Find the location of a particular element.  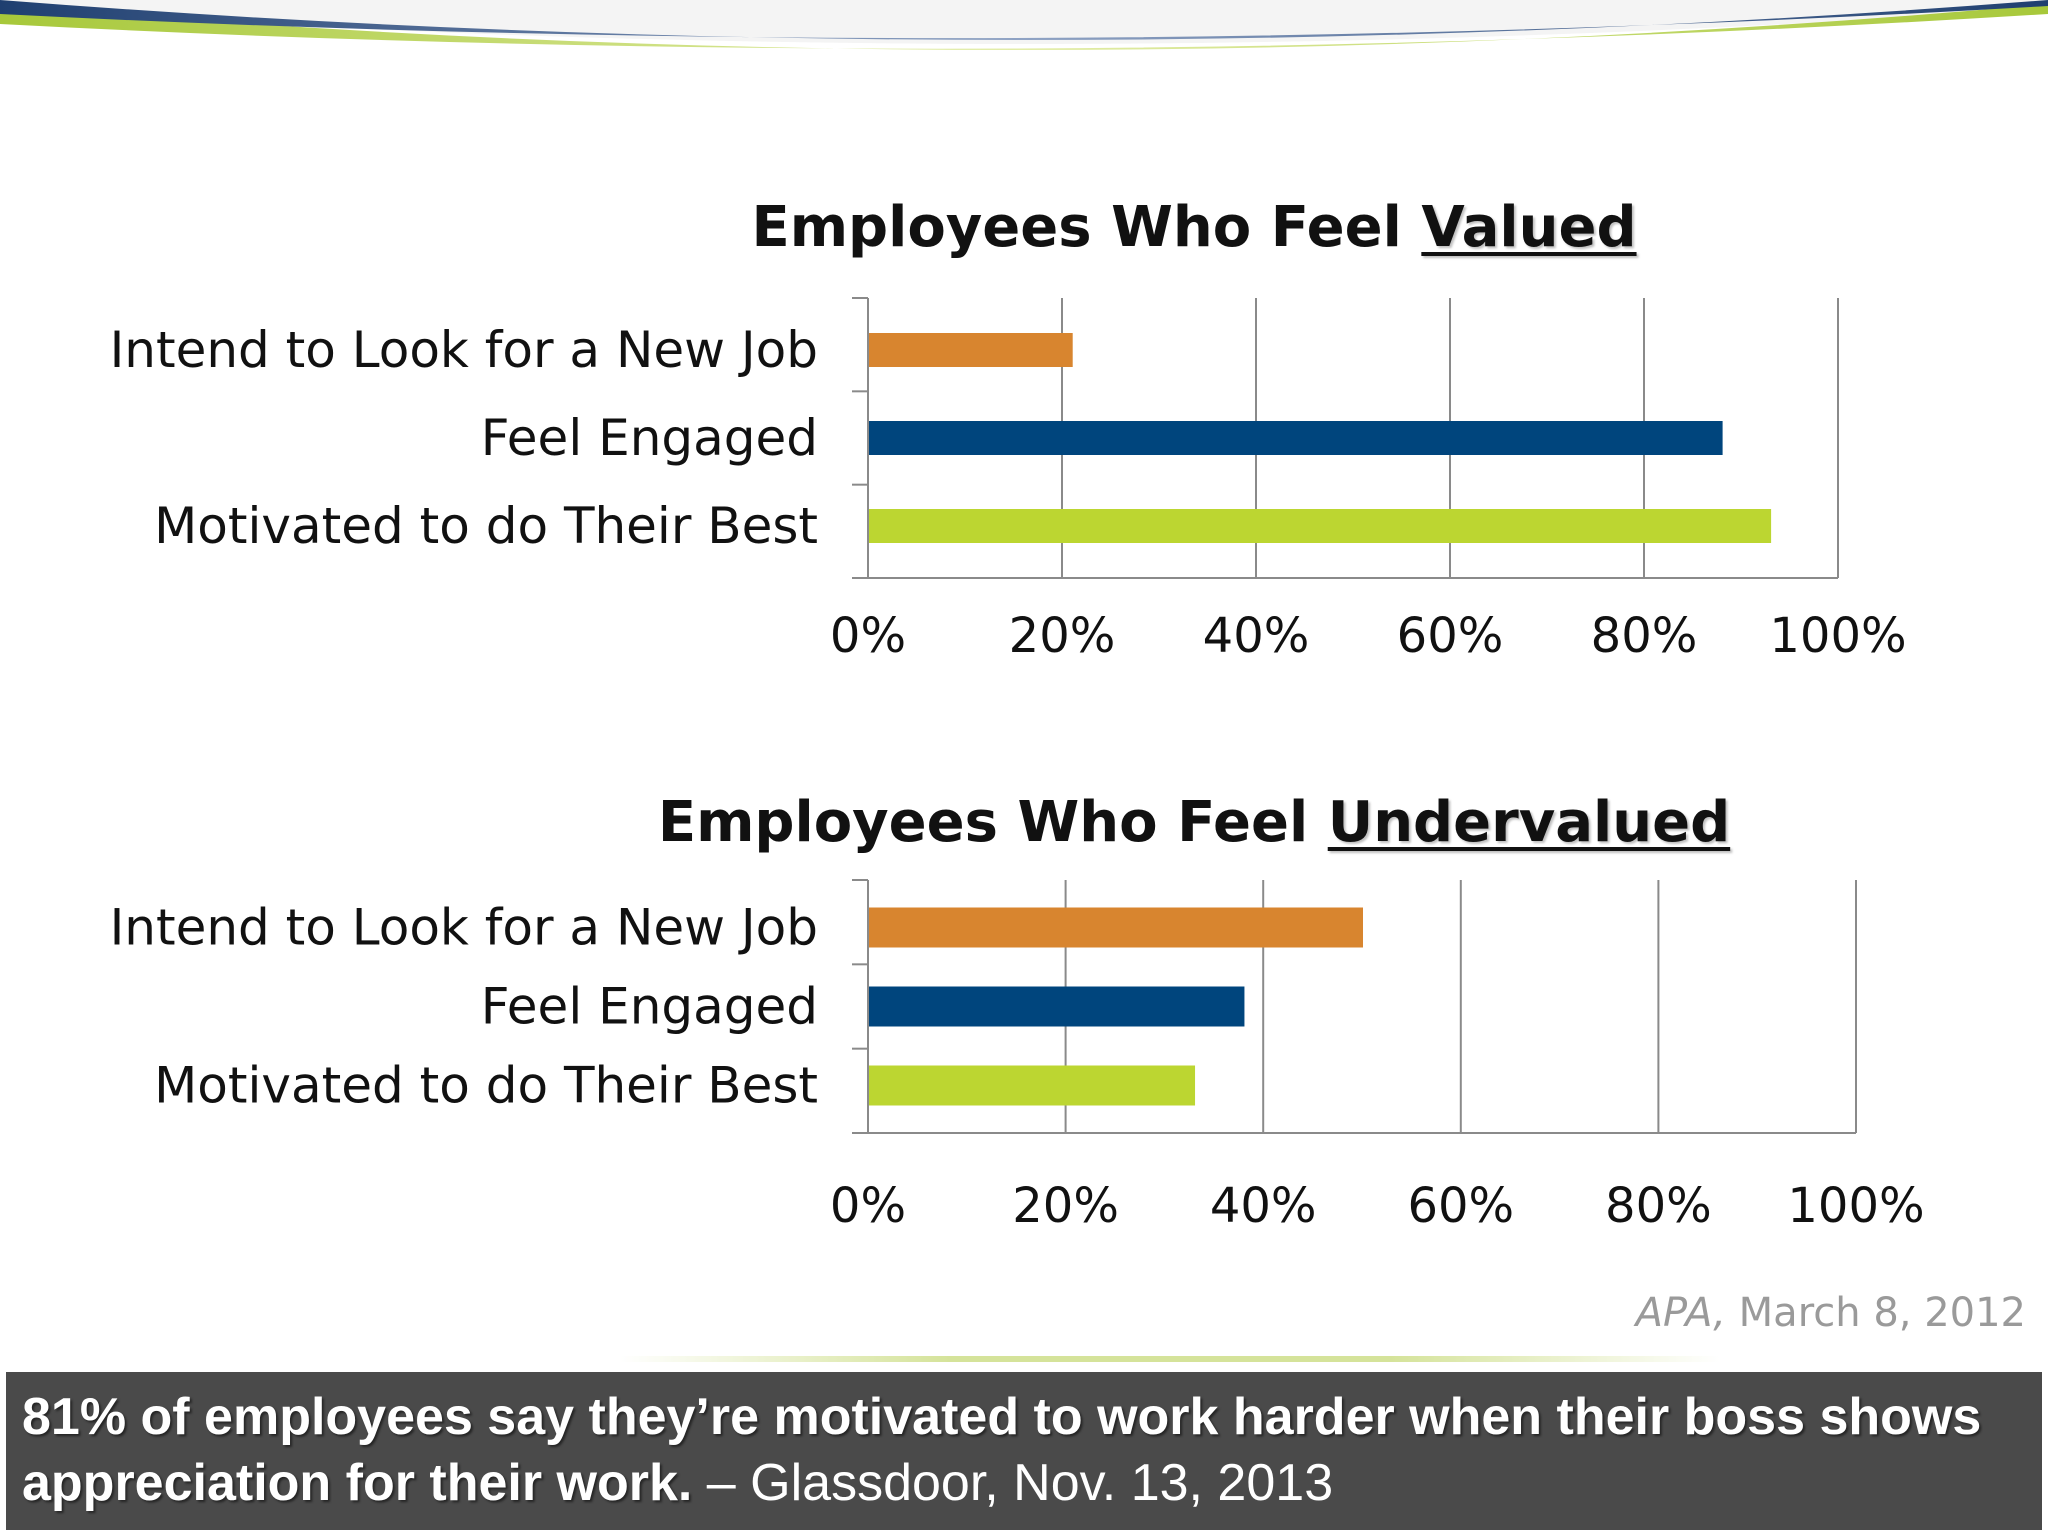

source-date: March 8, 2012 is located at coordinates (1882, 1313).